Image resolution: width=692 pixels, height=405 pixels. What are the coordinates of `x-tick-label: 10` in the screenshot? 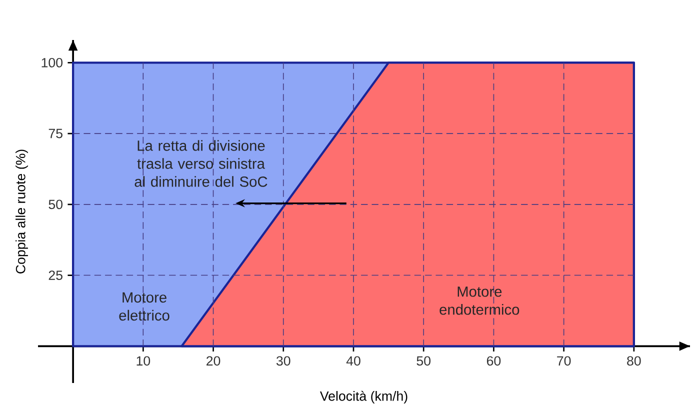 It's located at (143, 361).